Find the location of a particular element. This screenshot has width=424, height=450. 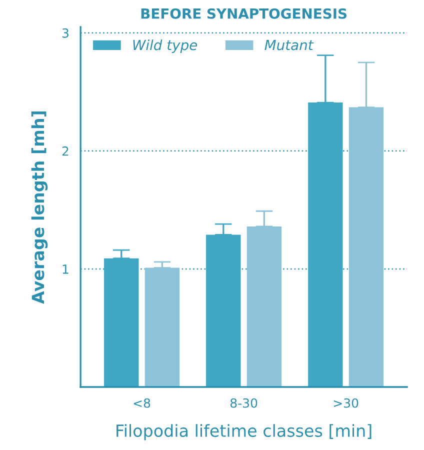

legend-label: Mutant is located at coordinates (289, 45).